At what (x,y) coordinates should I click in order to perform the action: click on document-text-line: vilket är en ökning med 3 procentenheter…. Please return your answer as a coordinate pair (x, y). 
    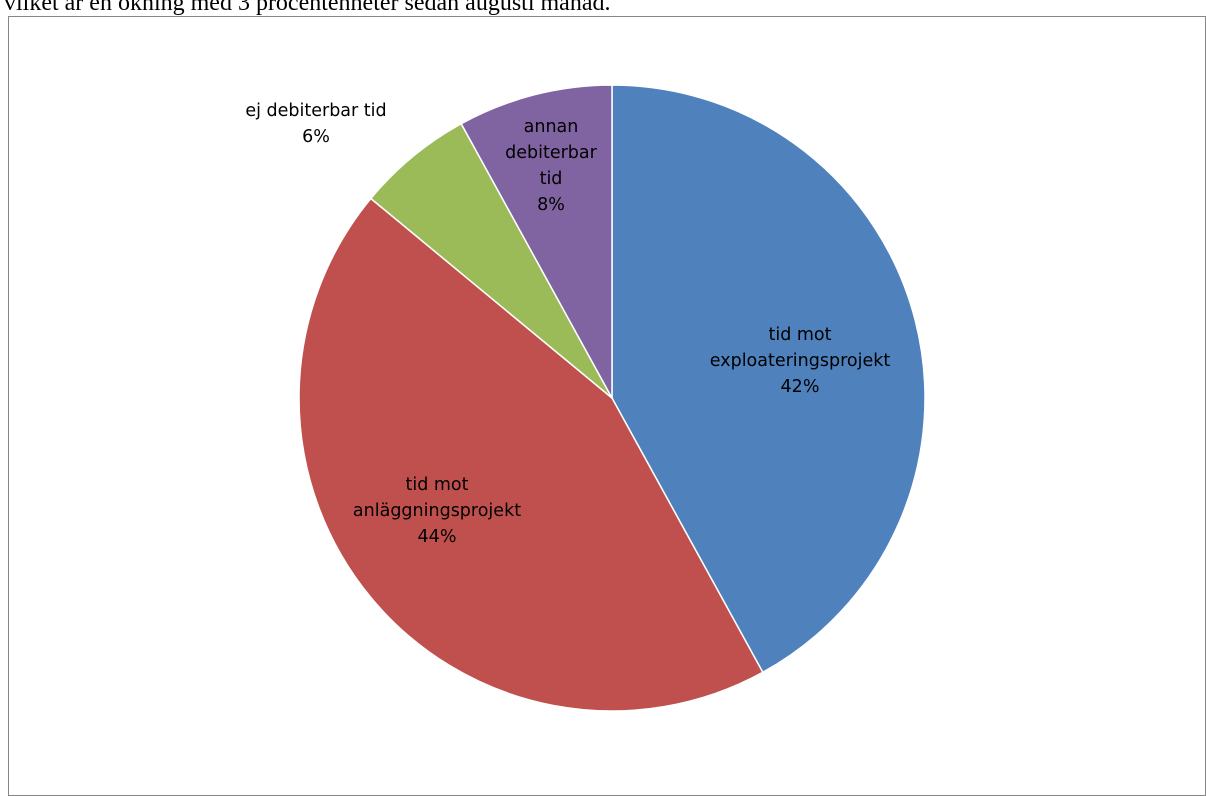
    Looking at the image, I should click on (307, 8).